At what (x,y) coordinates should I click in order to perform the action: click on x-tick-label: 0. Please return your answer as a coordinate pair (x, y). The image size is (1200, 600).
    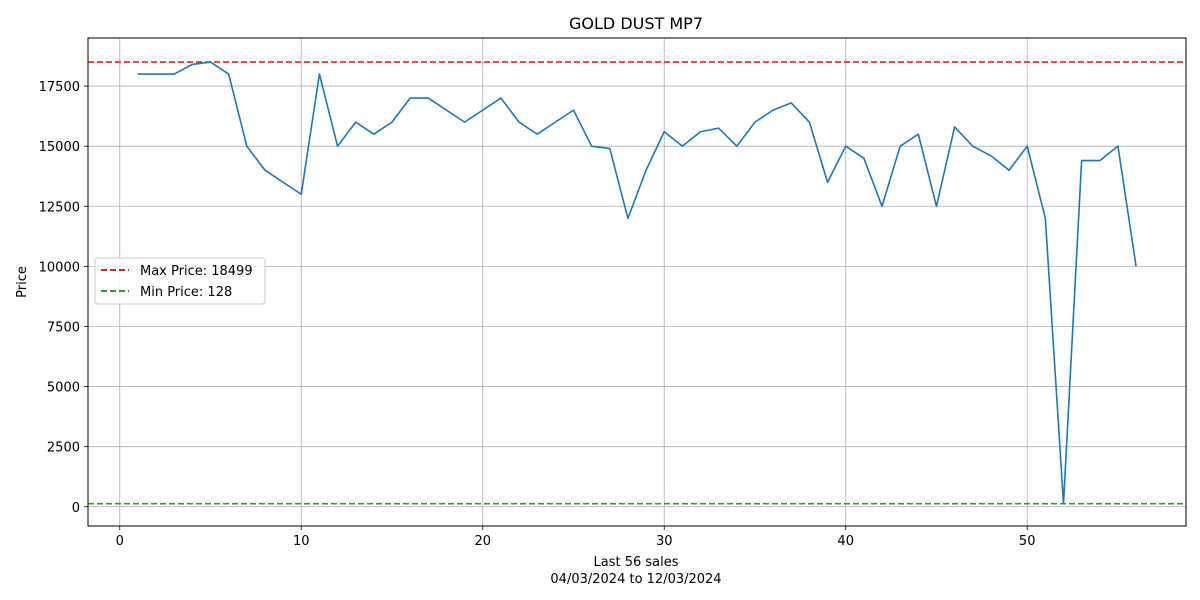
    Looking at the image, I should click on (120, 541).